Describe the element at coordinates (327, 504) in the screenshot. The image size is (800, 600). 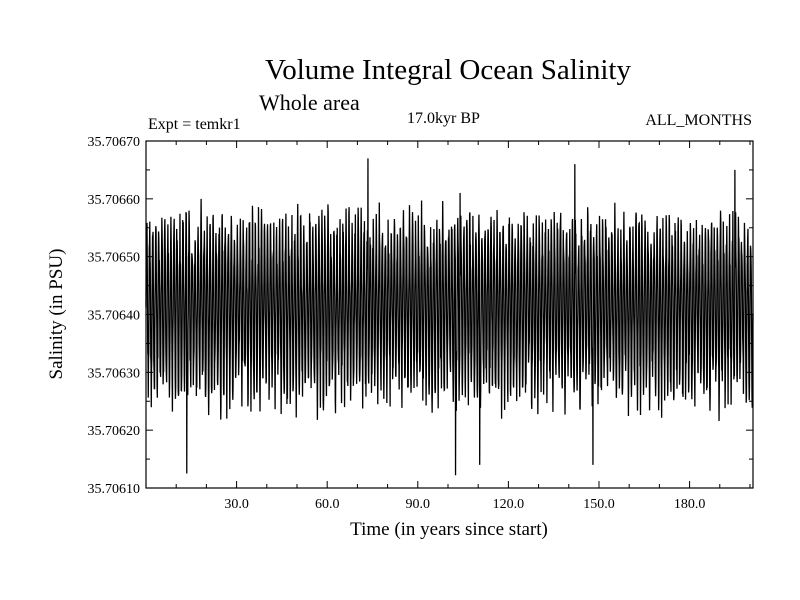
I see `x-tick-label: 60.0` at that location.